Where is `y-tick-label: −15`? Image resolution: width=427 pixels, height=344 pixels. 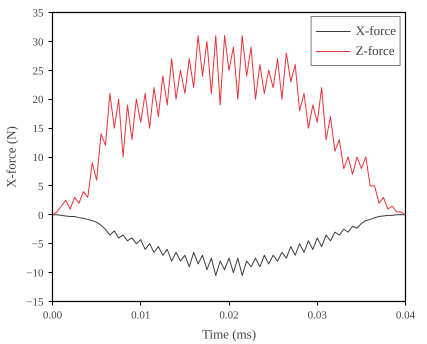
y-tick-label: −15 is located at coordinates (35, 302).